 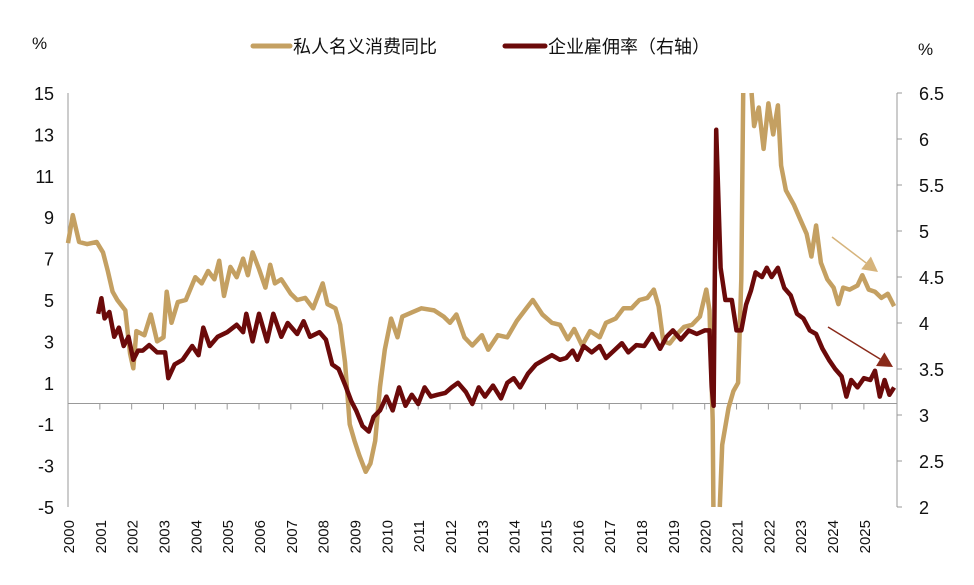 What do you see at coordinates (165, 536) in the screenshot?
I see `x-tick-label: 2003` at bounding box center [165, 536].